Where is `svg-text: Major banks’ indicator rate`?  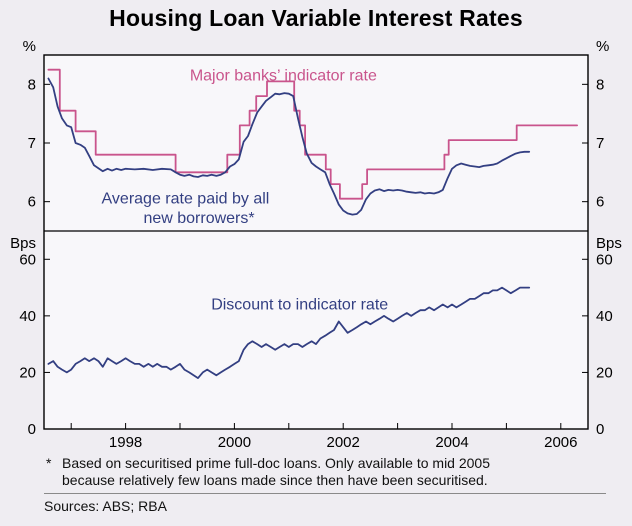
svg-text: Major banks’ indicator rate is located at coordinates (283, 76).